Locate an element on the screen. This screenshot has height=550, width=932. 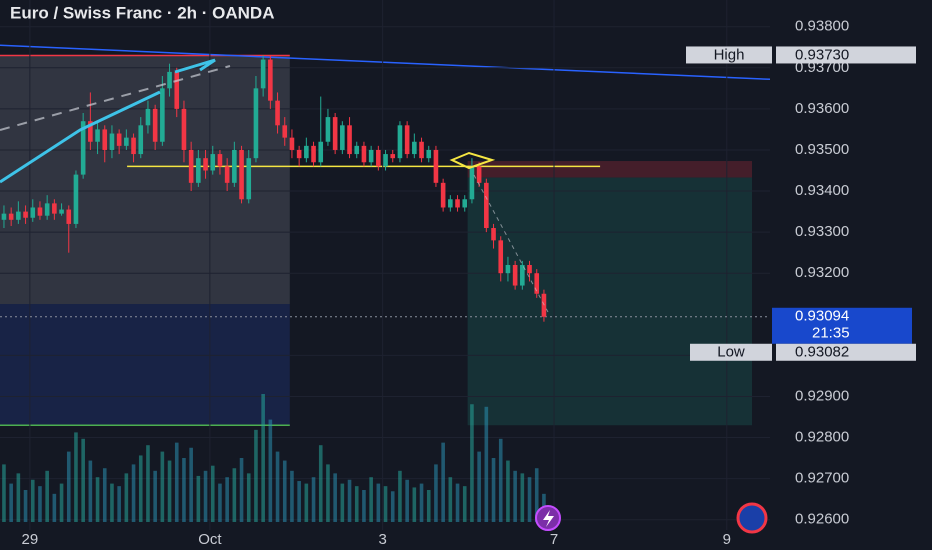
lightning is located at coordinates (548, 518).